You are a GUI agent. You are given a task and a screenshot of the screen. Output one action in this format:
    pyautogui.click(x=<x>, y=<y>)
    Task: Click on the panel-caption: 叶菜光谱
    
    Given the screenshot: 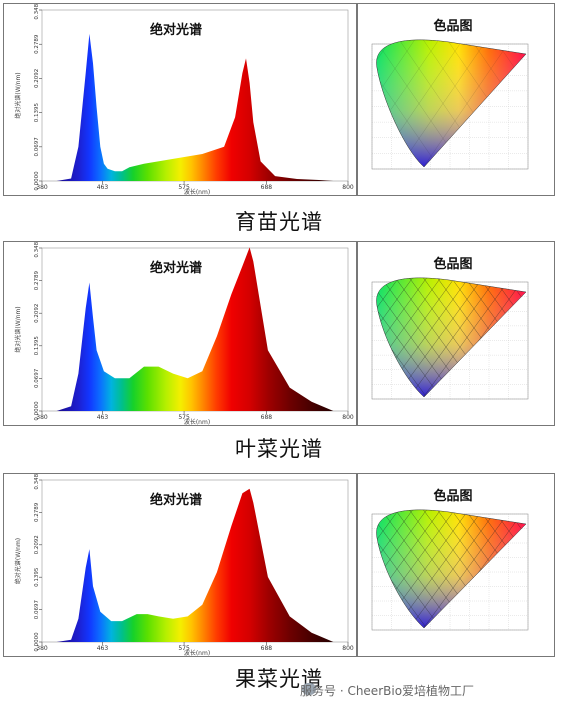 What is the action you would take?
    pyautogui.click(x=279, y=449)
    